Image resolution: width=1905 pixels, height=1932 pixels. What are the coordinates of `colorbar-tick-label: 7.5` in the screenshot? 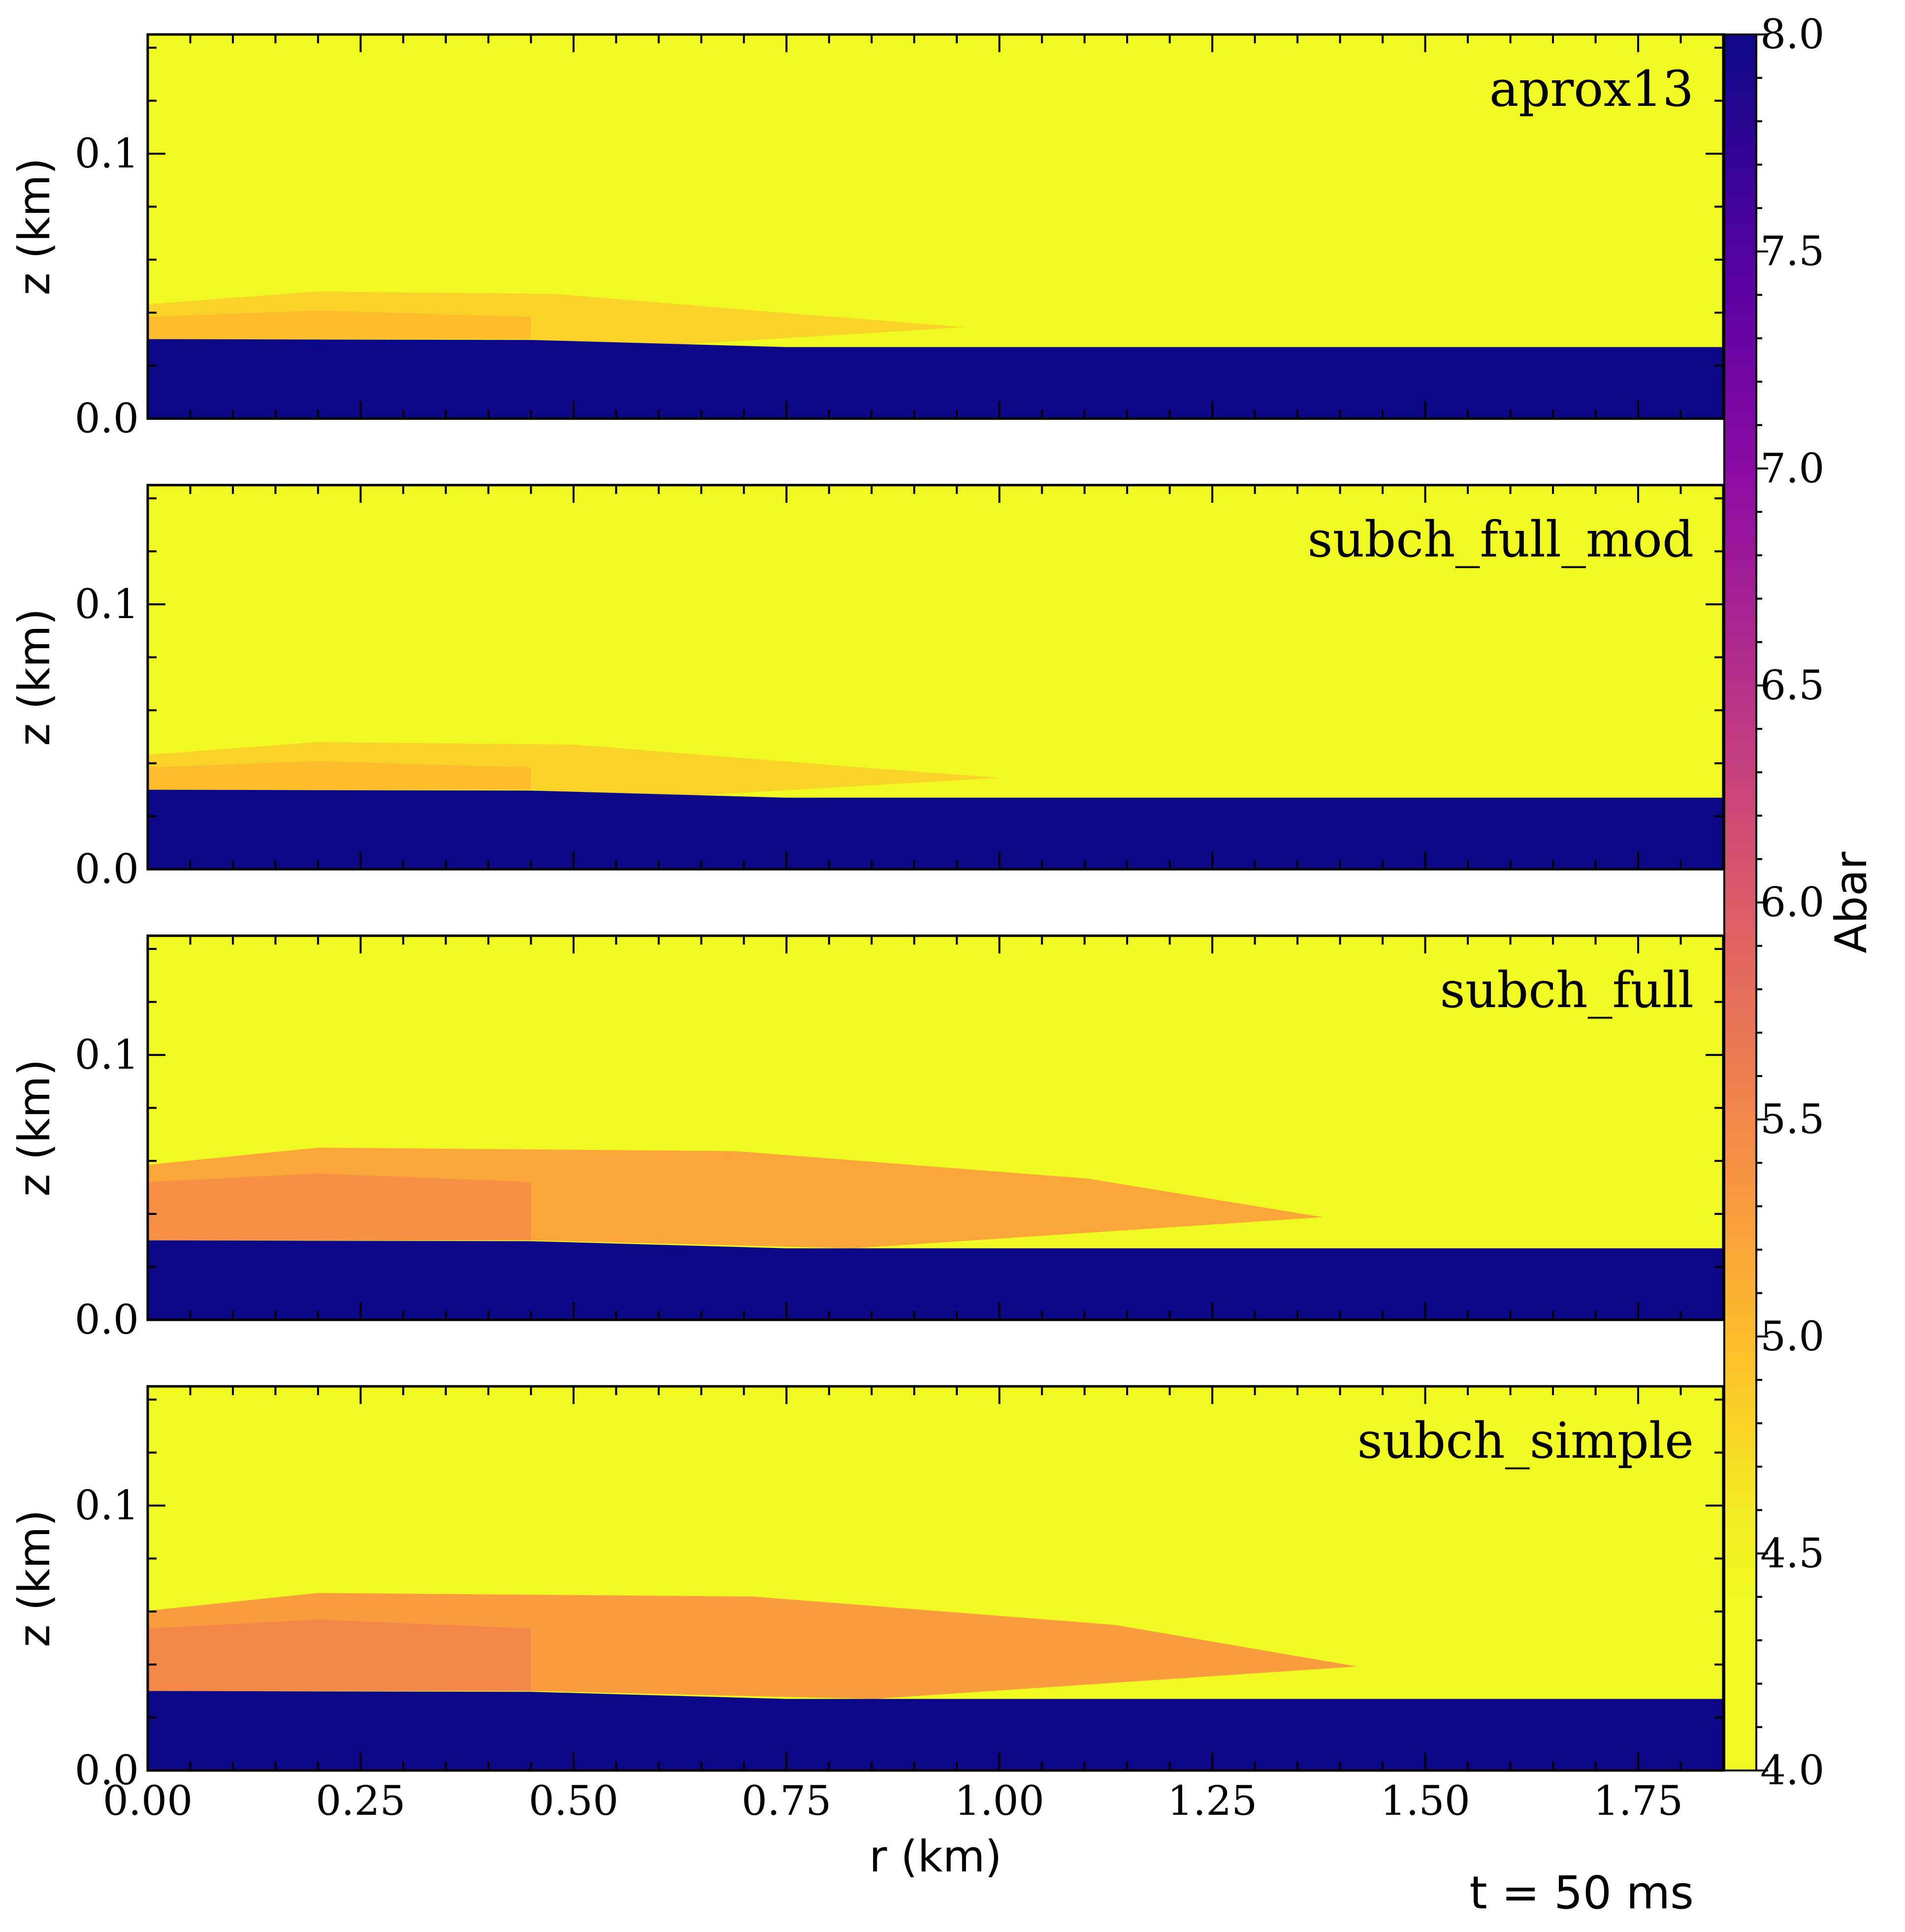 It's located at (1792, 252).